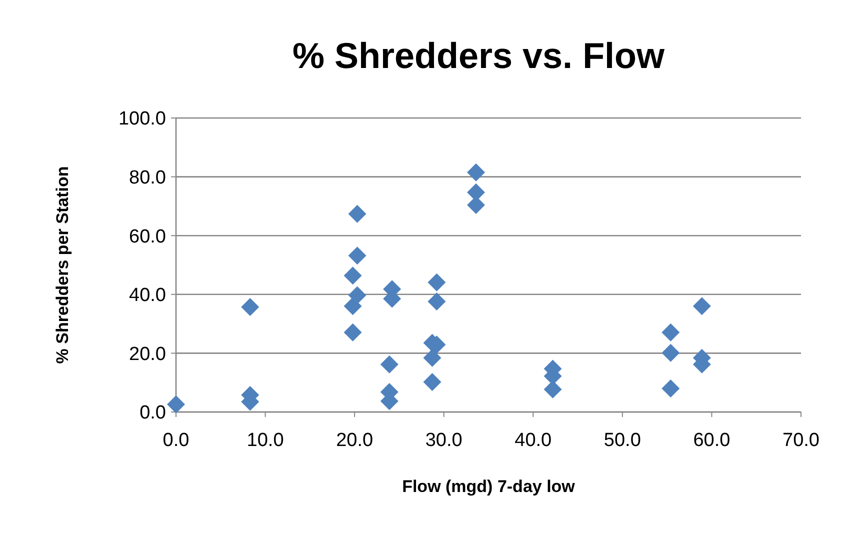  Describe the element at coordinates (147, 237) in the screenshot. I see `y-tick-label: 60.0` at that location.